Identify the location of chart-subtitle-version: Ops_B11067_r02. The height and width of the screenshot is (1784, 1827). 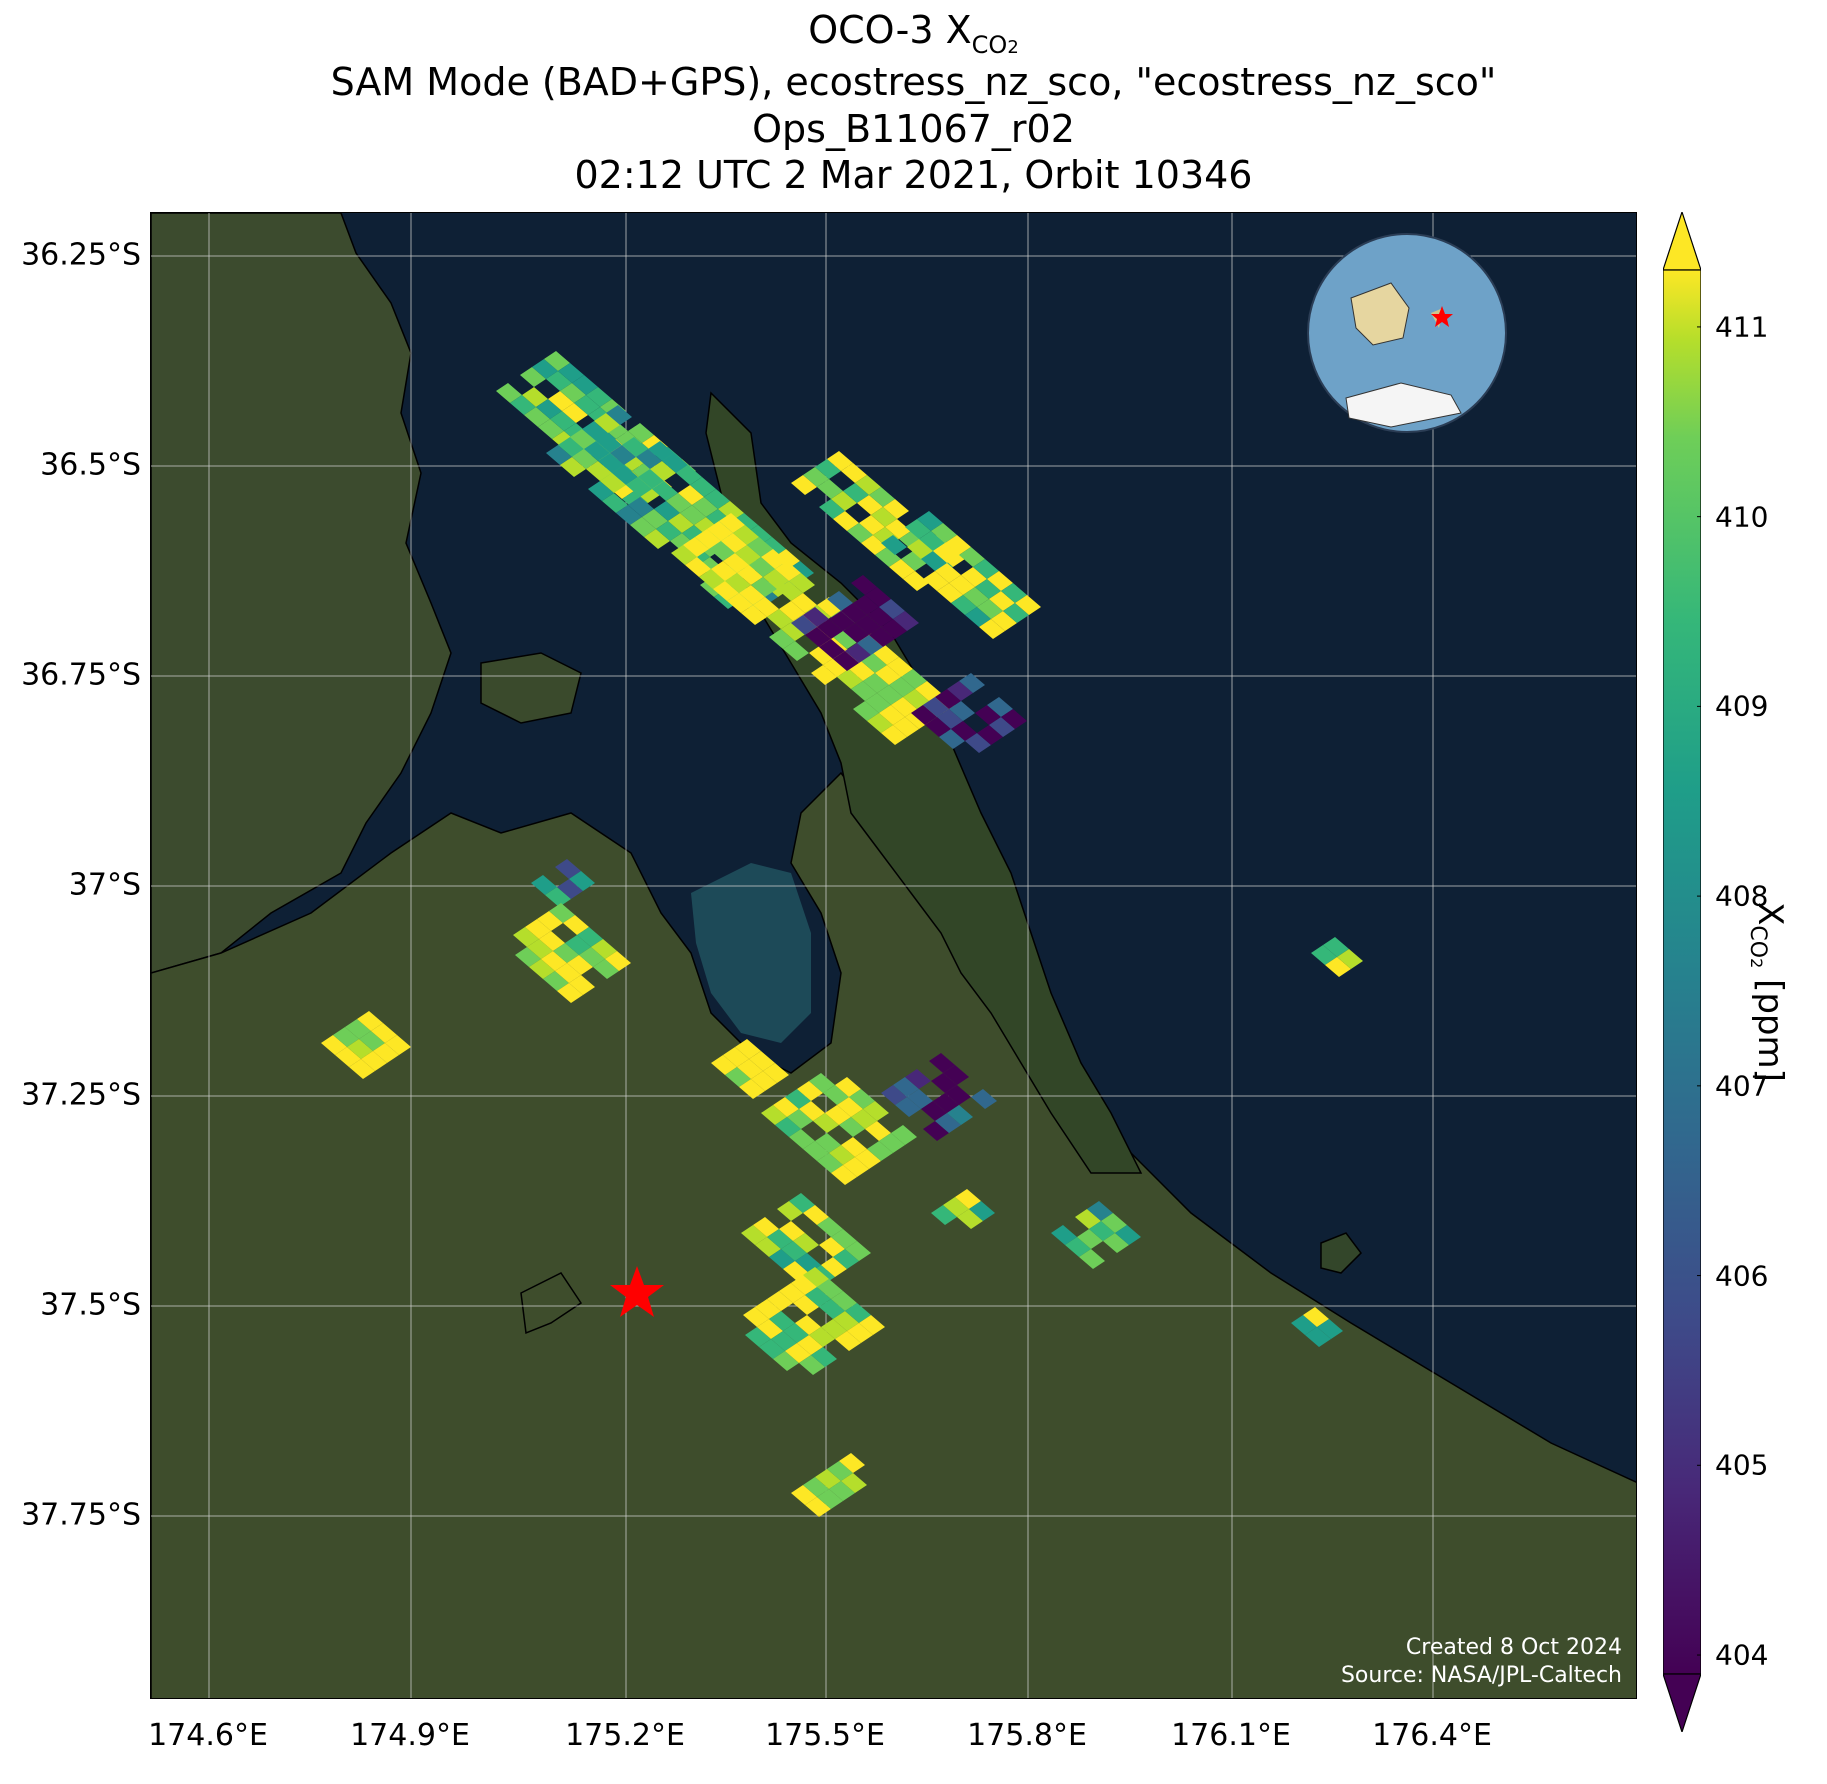
(913, 129).